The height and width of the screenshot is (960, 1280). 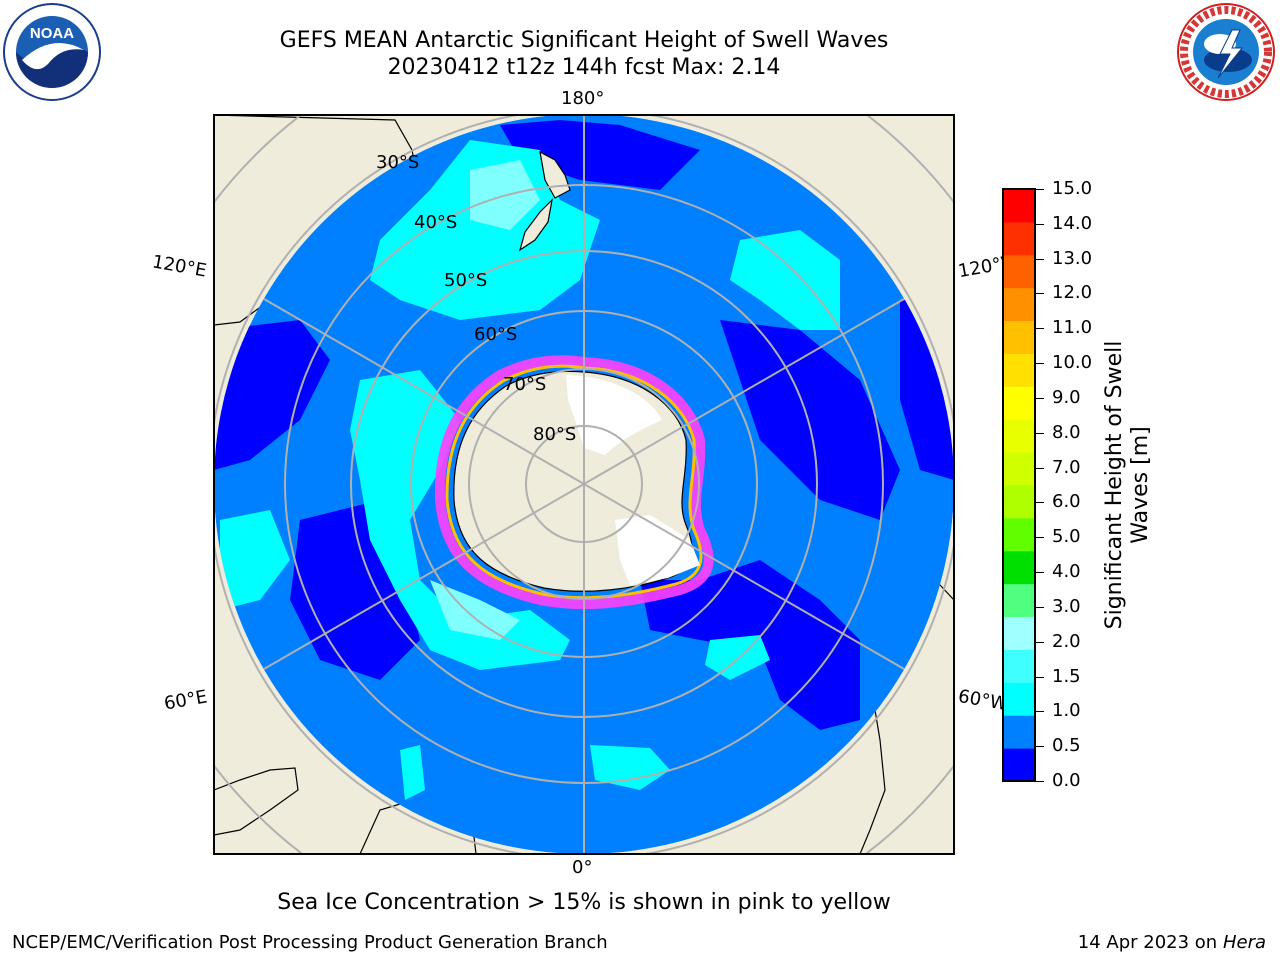 What do you see at coordinates (1072, 188) in the screenshot?
I see `colorbar-tick-label: 15.0` at bounding box center [1072, 188].